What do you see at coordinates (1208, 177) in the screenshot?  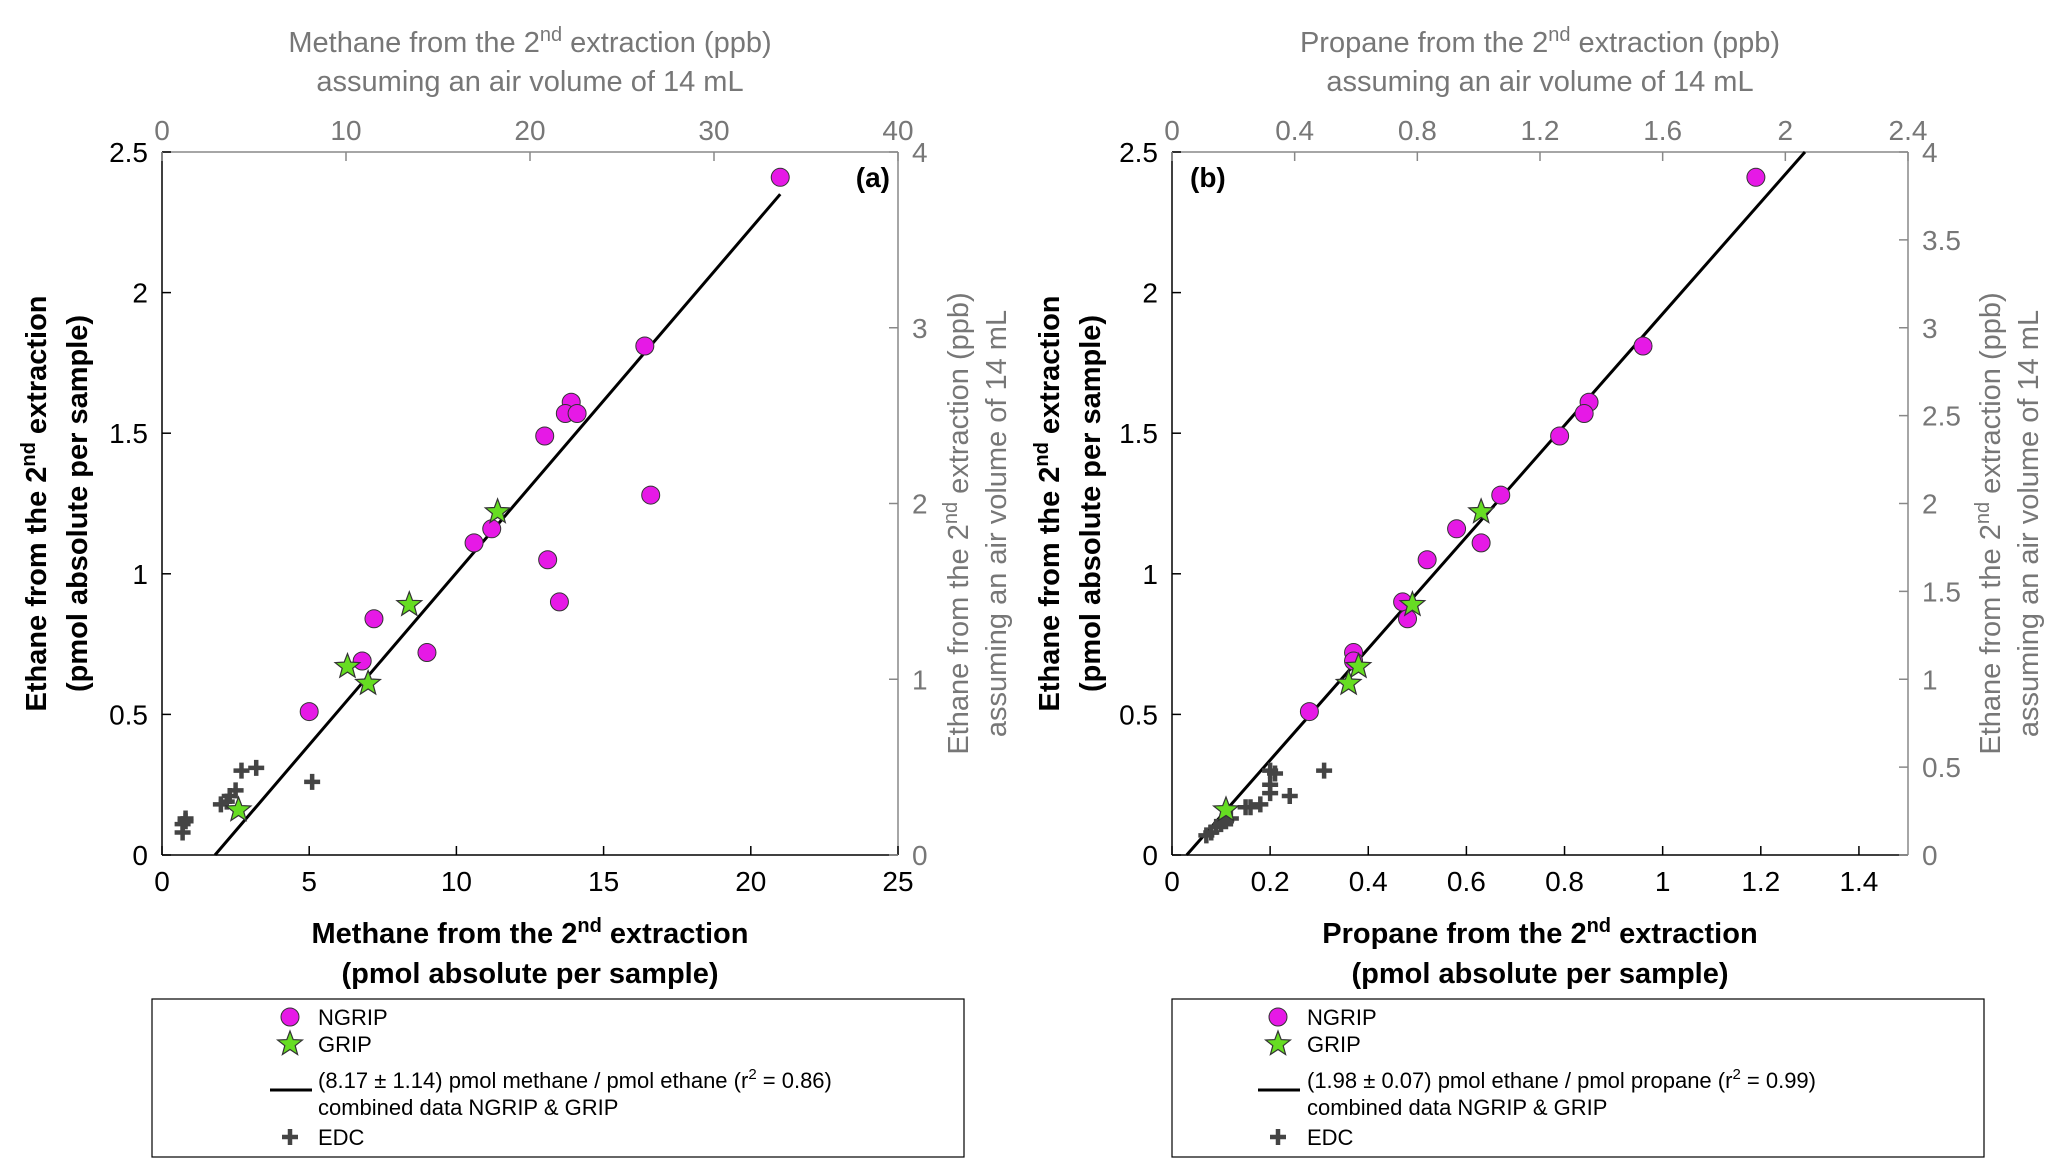 I see `panel-label: (b)` at bounding box center [1208, 177].